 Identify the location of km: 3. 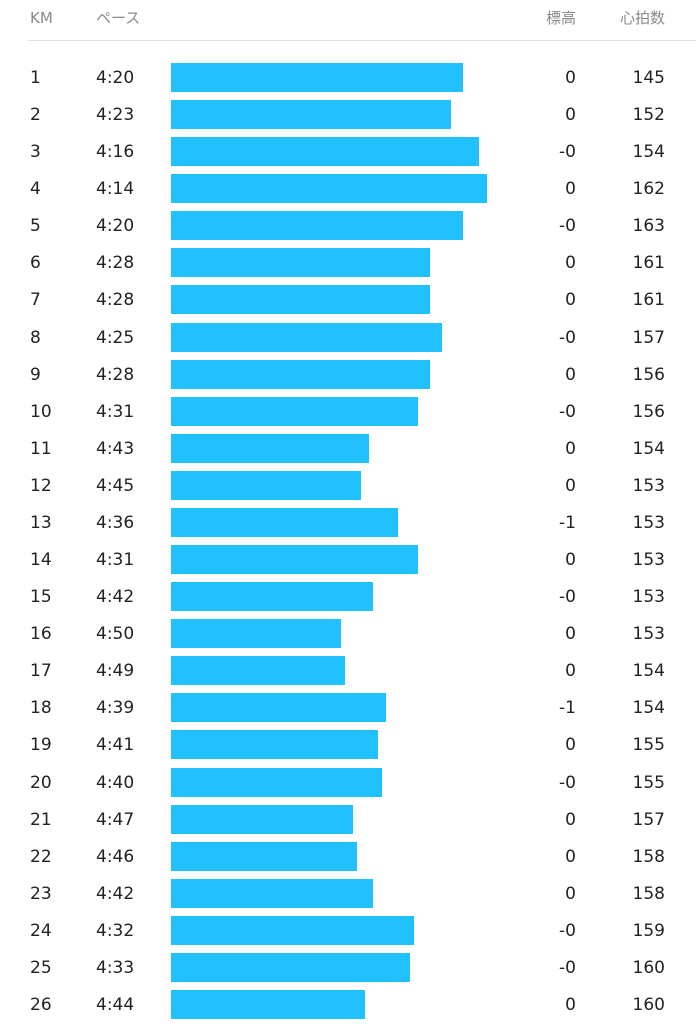
(35, 152).